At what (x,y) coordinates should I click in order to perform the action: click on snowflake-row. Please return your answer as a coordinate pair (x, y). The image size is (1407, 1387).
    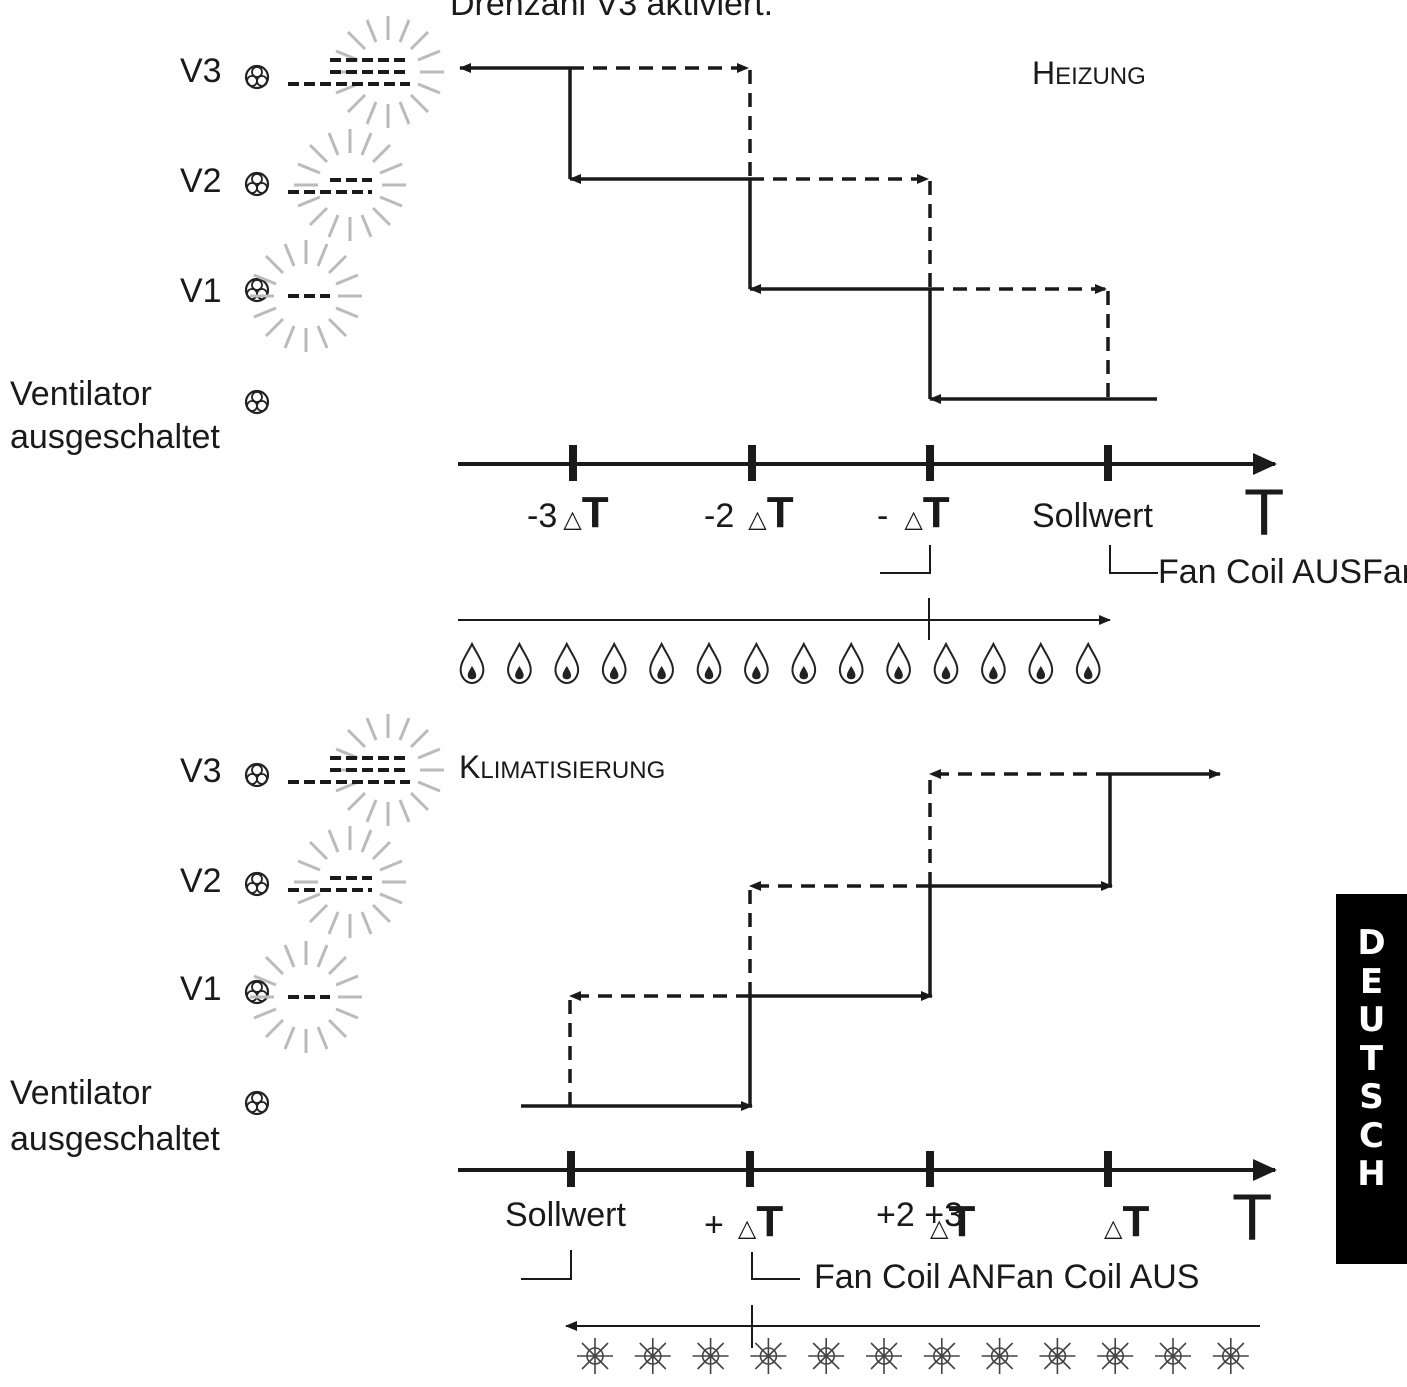
    Looking at the image, I should click on (913, 1356).